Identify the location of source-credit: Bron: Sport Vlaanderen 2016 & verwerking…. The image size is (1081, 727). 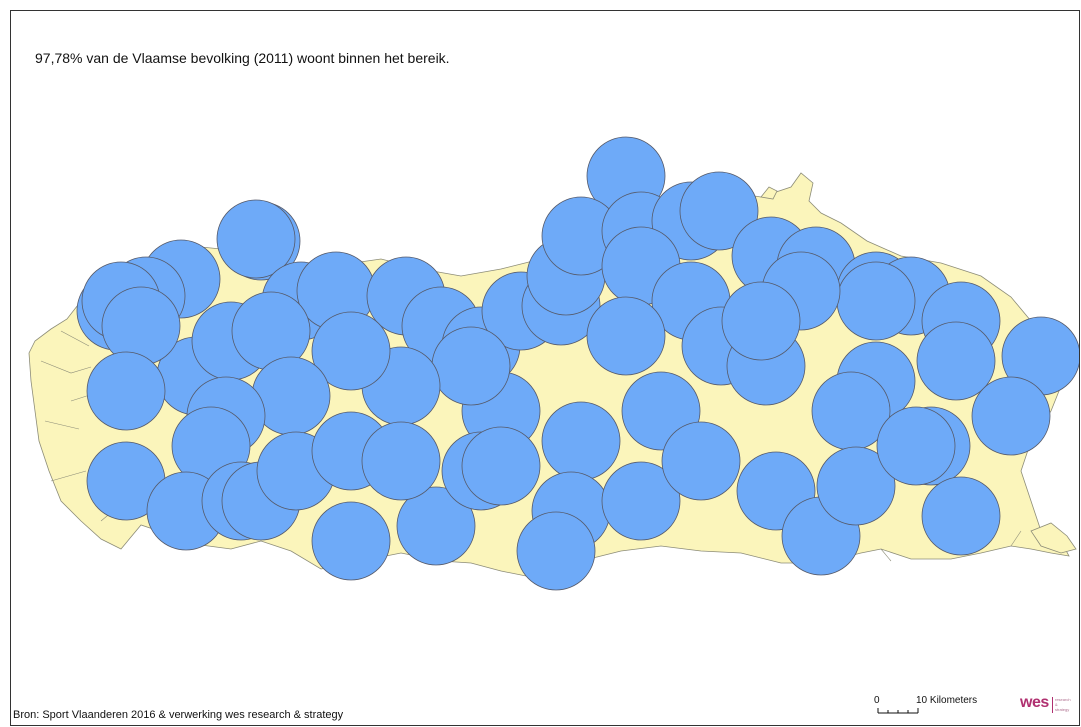
(178, 715).